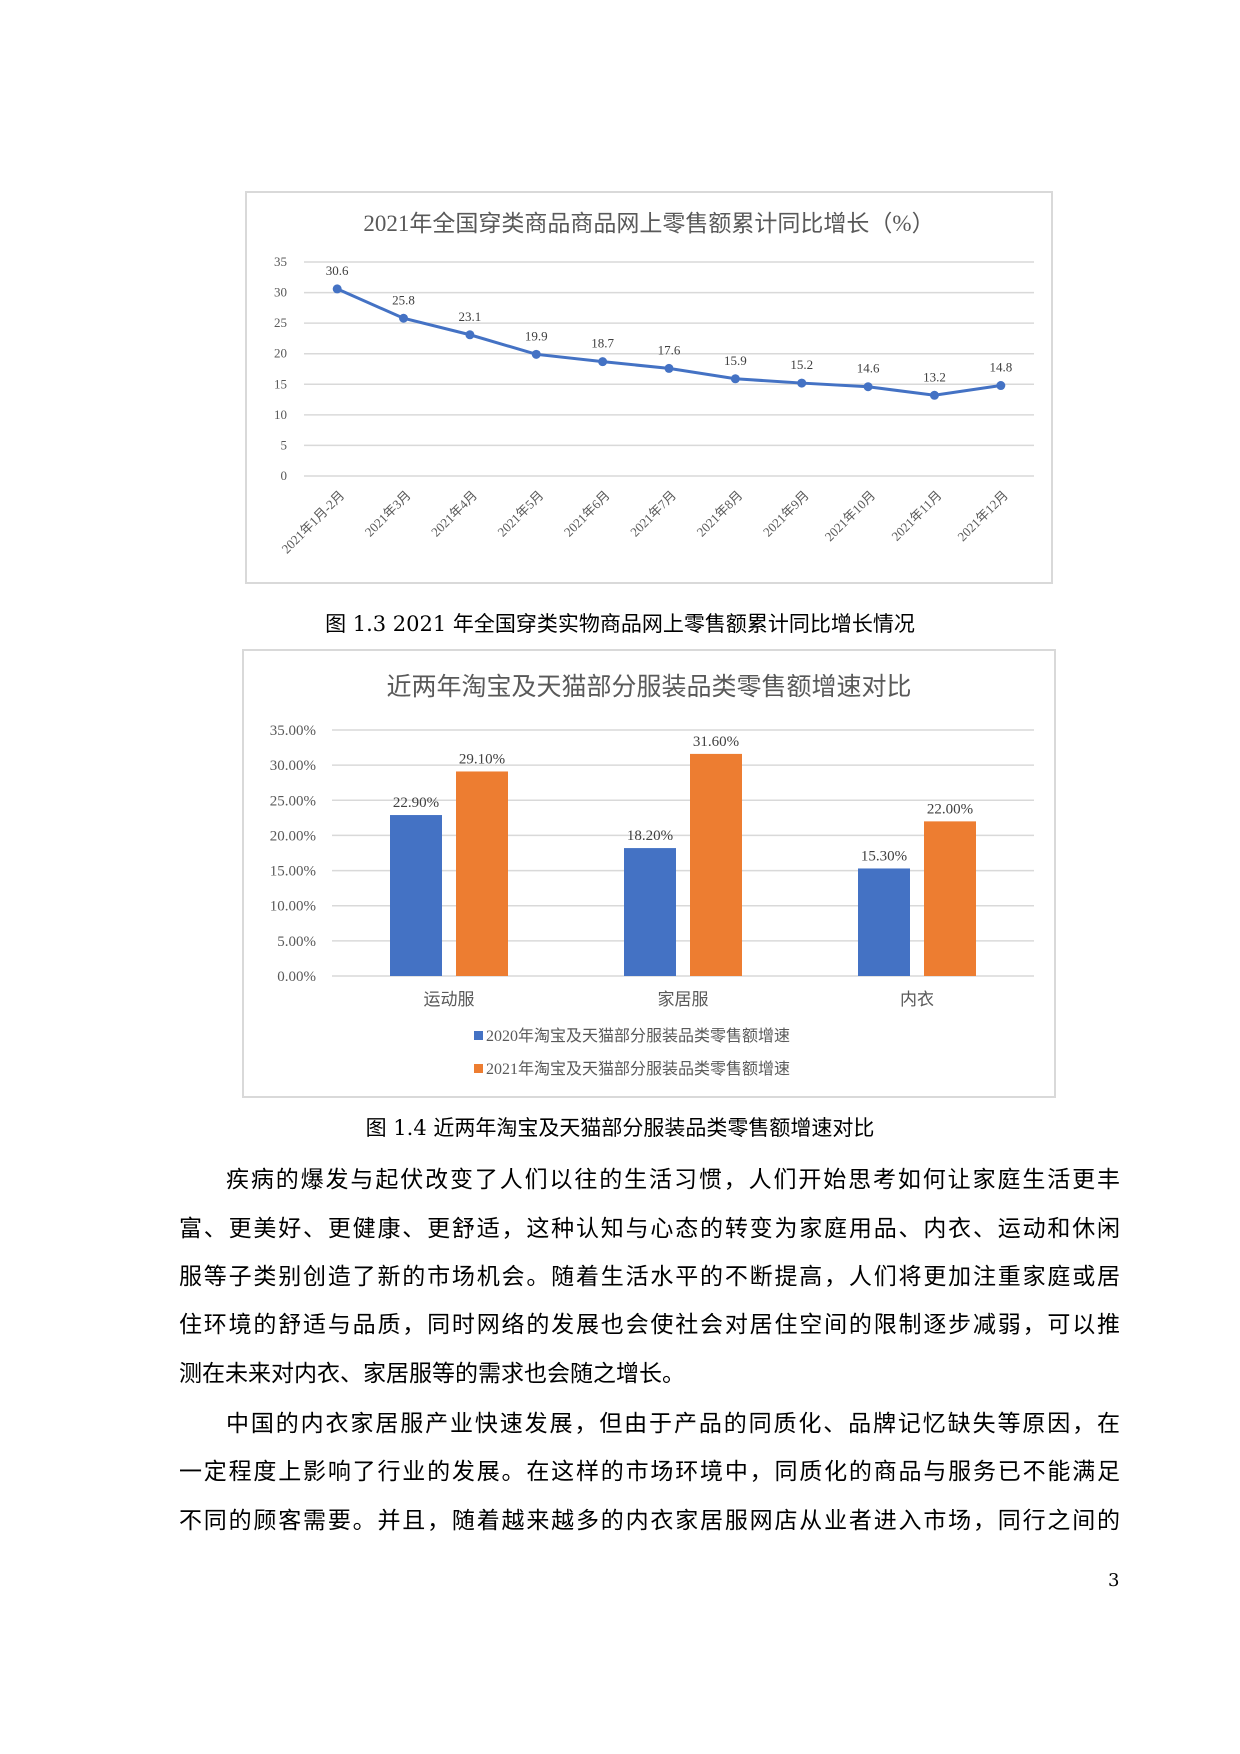  I want to click on text-line: 疾病的爆发与起伏改变了人们以往的生活习惯，人们开始思考如何让家庭生活更丰, so click(673, 1180).